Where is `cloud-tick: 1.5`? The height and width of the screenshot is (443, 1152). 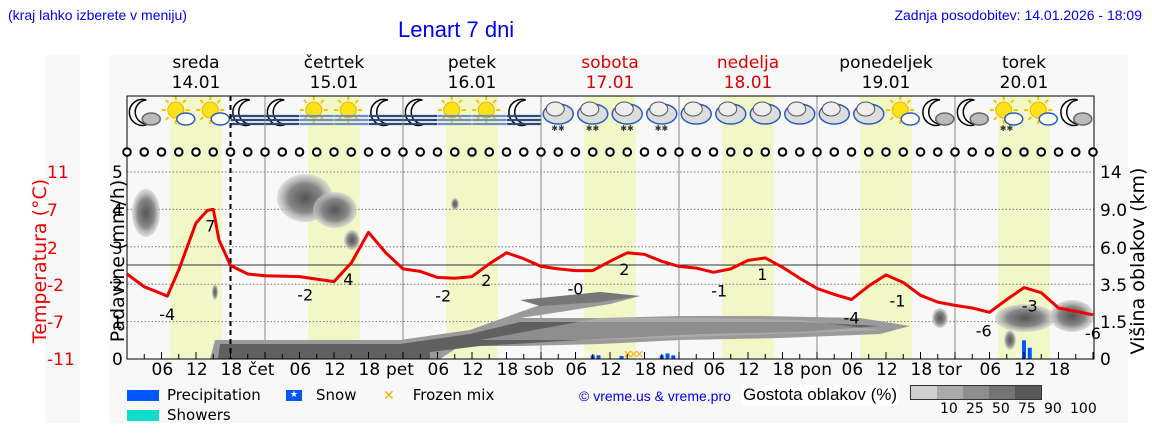 cloud-tick: 1.5 is located at coordinates (1114, 323).